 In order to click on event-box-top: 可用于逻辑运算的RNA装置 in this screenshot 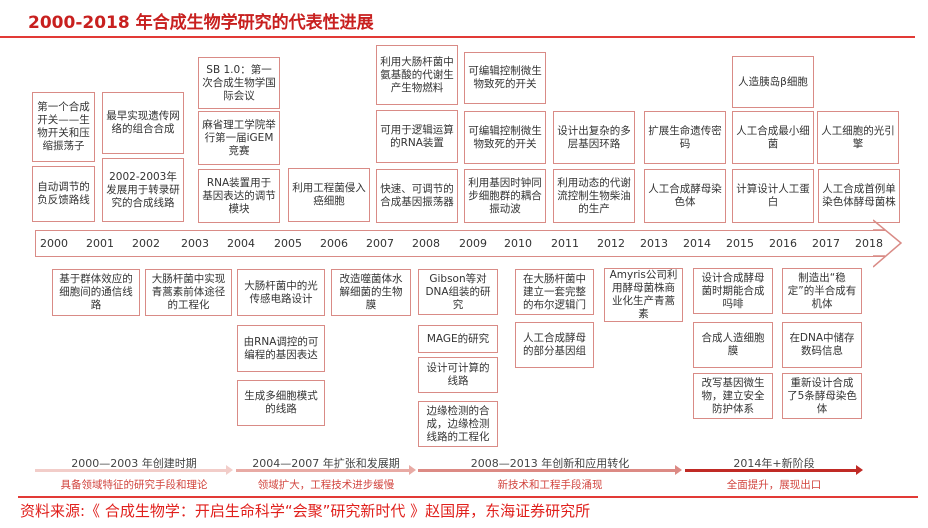, I will do `click(417, 136)`.